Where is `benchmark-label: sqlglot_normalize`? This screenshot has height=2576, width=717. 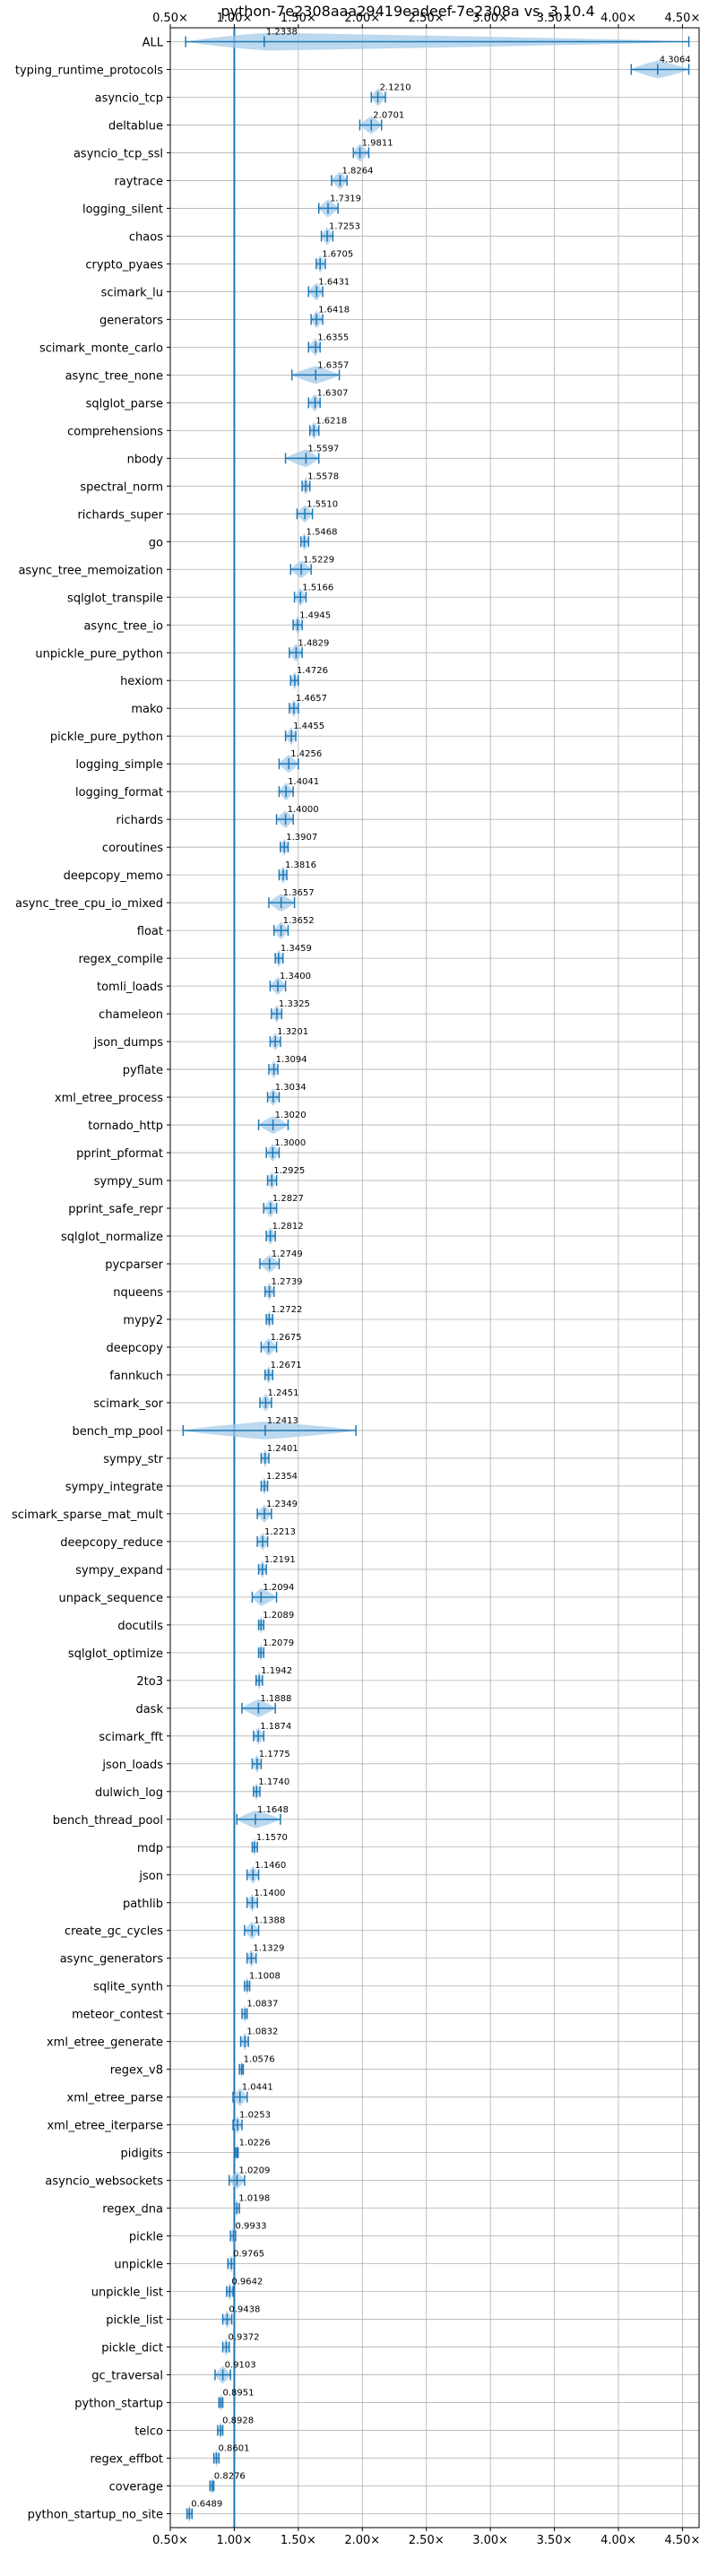
benchmark-label: sqlglot_normalize is located at coordinates (112, 1237).